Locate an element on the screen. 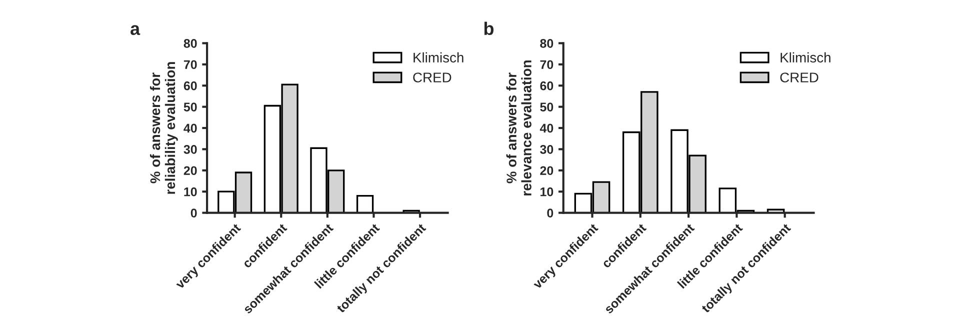 The height and width of the screenshot is (320, 963). chart-title: a is located at coordinates (135, 30).